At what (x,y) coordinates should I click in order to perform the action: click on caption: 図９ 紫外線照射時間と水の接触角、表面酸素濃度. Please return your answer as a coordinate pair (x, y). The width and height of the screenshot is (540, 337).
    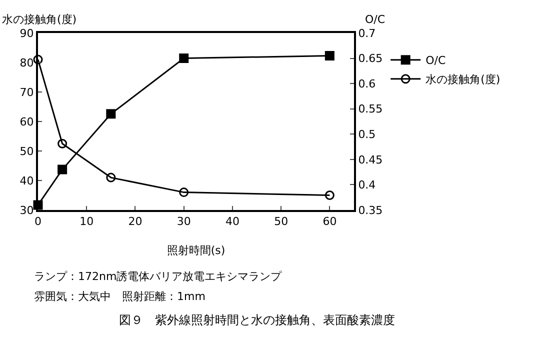
    Looking at the image, I should click on (257, 320).